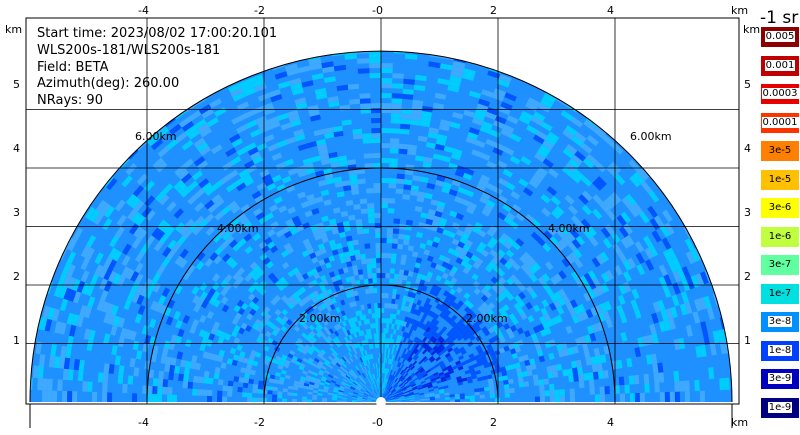  Describe the element at coordinates (780, 293) in the screenshot. I see `colorbar-level-label: 1e-7` at that location.